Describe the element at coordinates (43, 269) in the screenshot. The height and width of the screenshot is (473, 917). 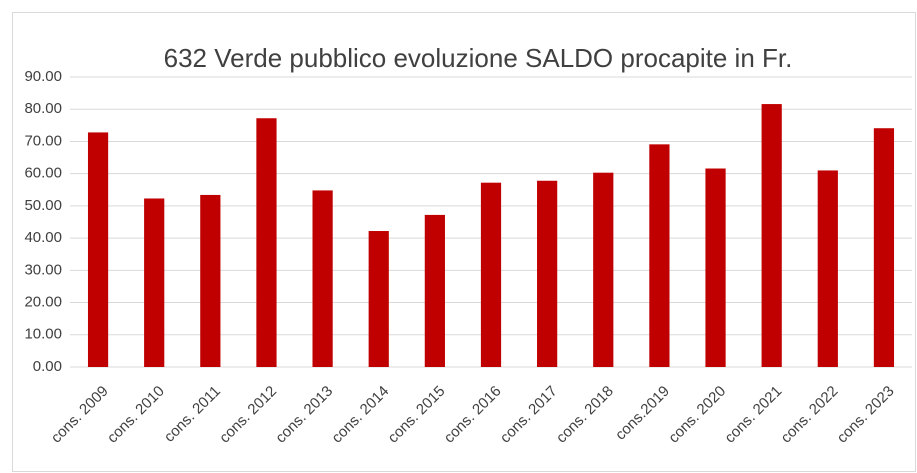
I see `y-tick-label: 30.00` at that location.